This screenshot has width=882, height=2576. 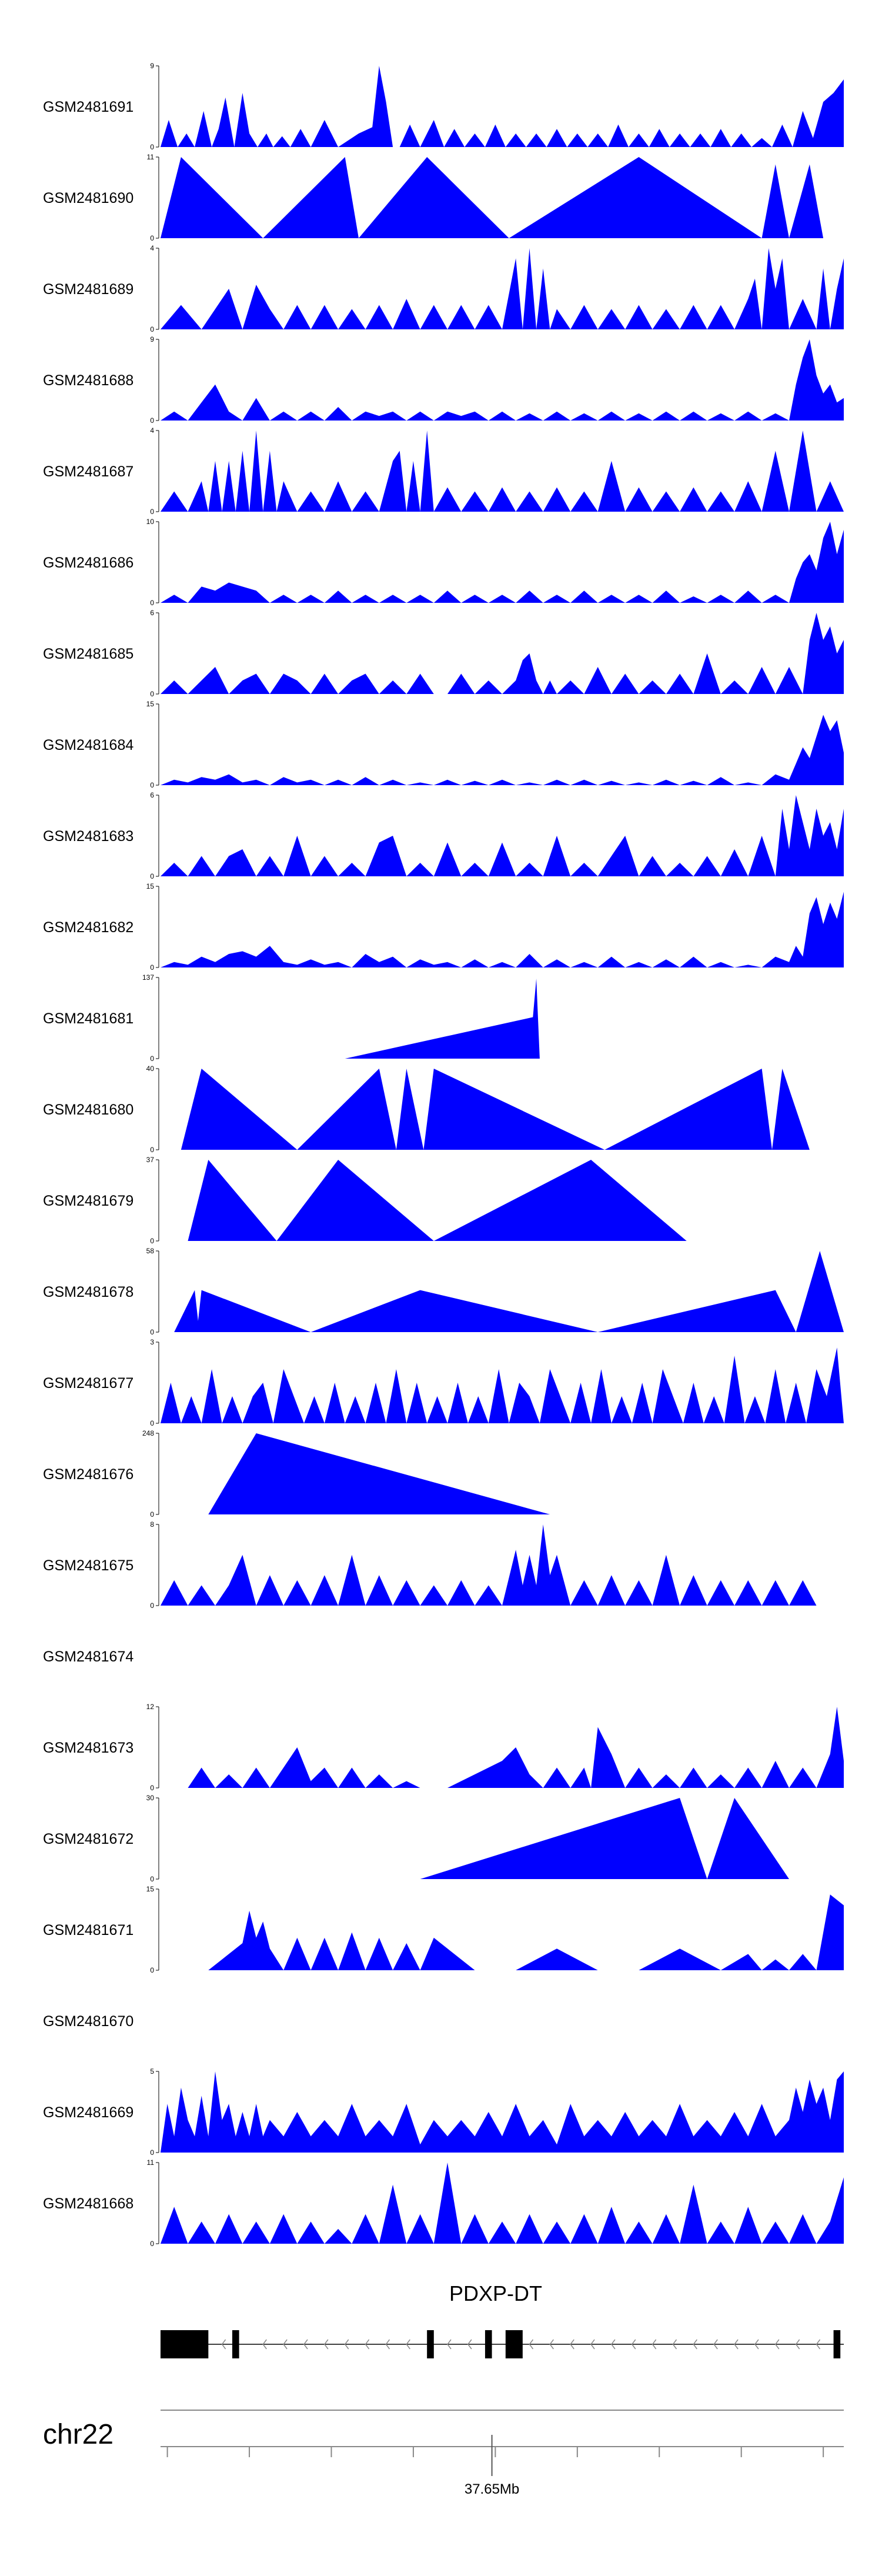 I want to click on track-label: GSM2481678, so click(x=88, y=1292).